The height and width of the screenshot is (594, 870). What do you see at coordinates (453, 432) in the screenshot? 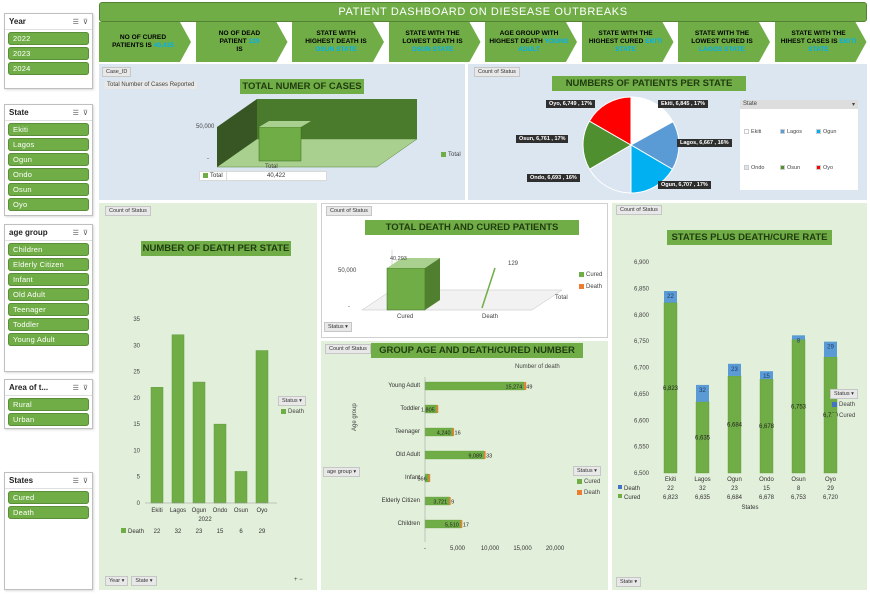
I see `bar-death-teenager` at bounding box center [453, 432].